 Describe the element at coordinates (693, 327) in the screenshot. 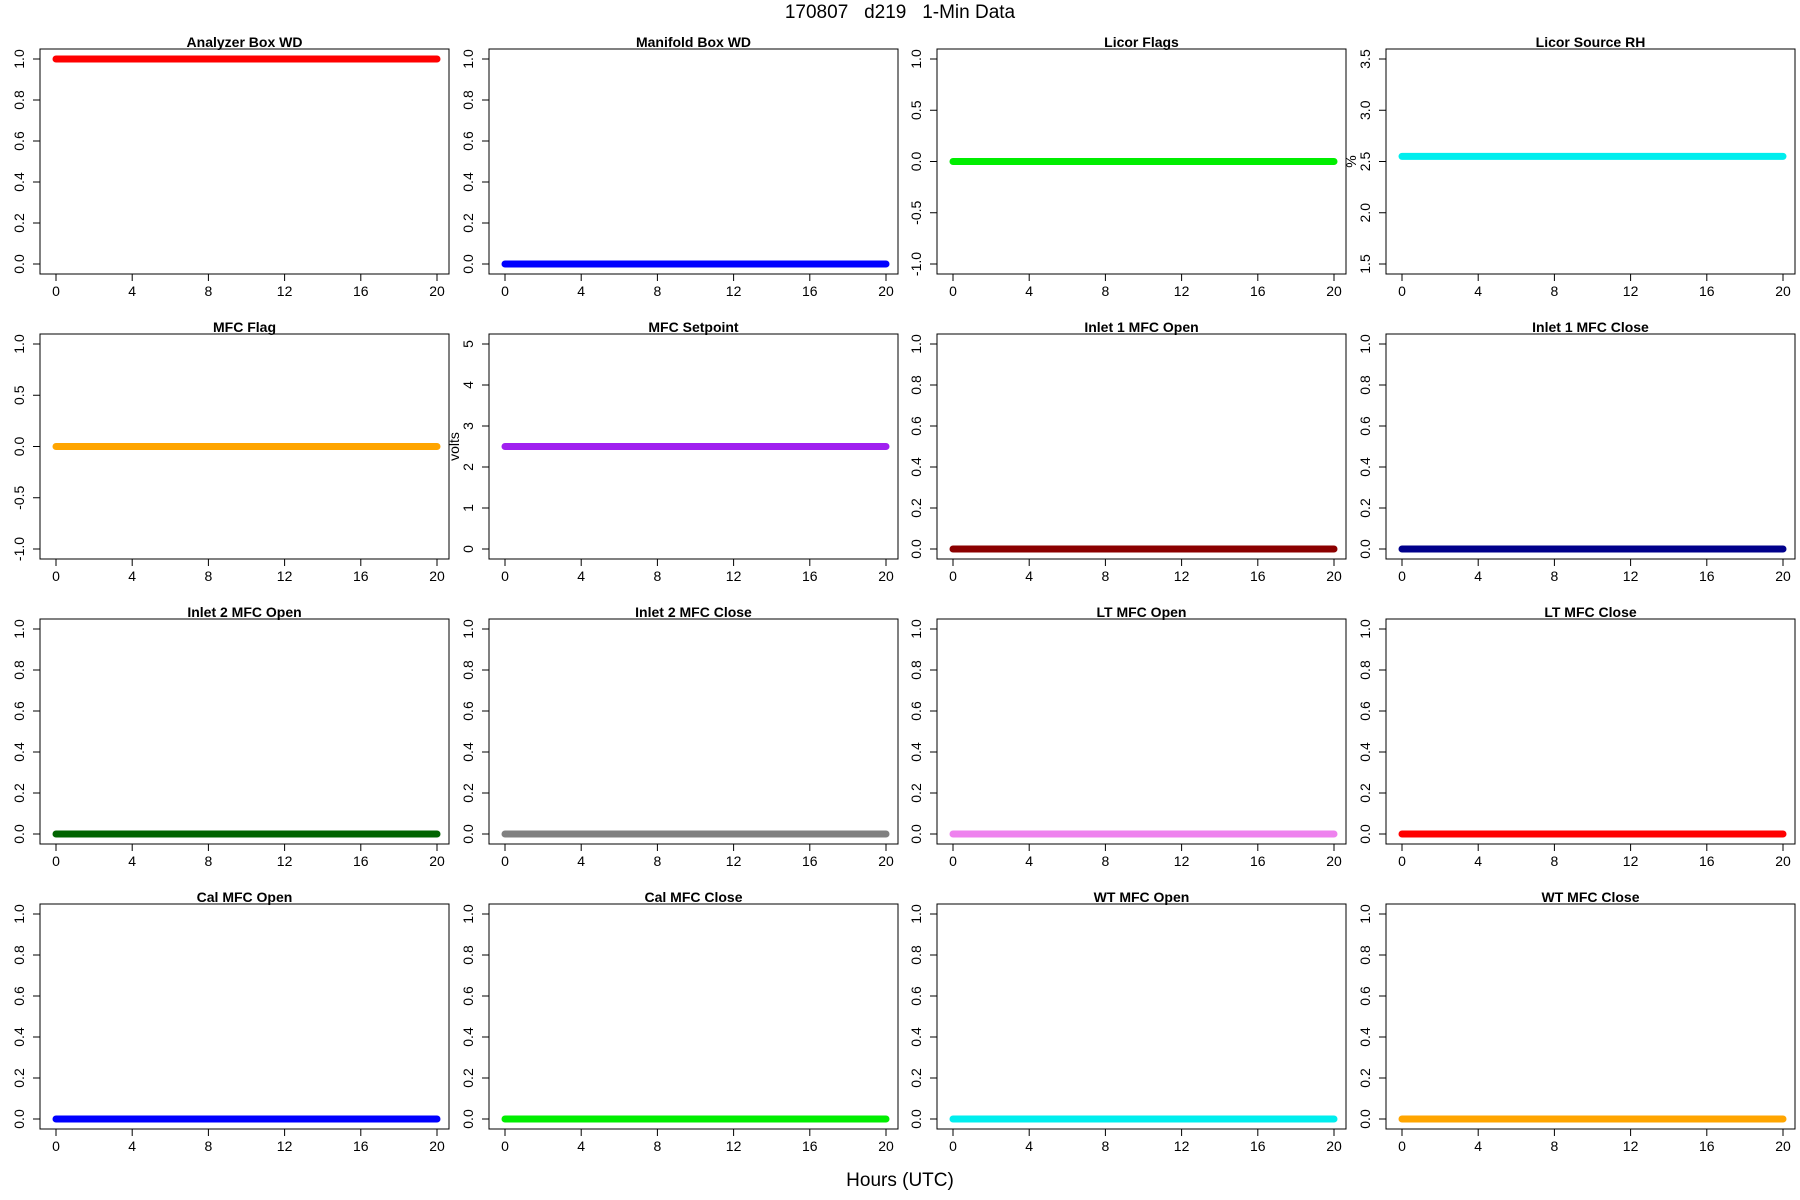

I see `panel-title: MFC Setpoint` at that location.